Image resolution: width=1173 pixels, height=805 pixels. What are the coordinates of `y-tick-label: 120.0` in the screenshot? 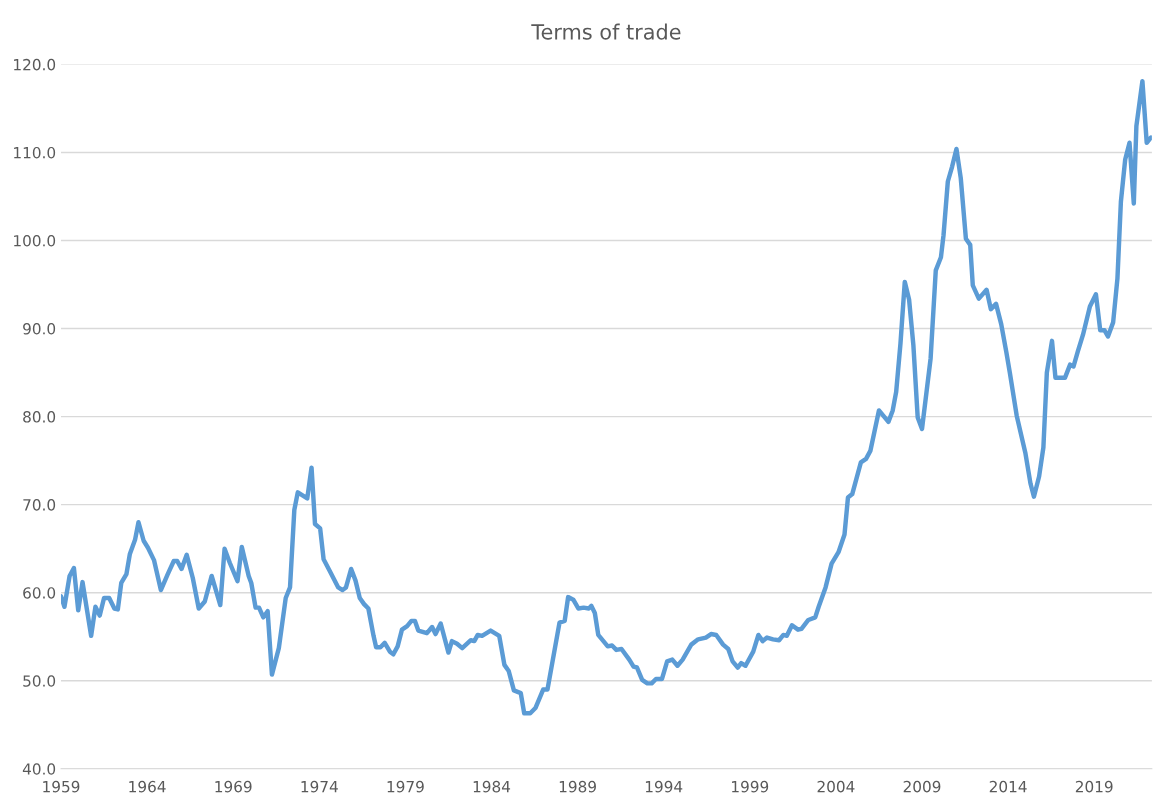 It's located at (35, 64).